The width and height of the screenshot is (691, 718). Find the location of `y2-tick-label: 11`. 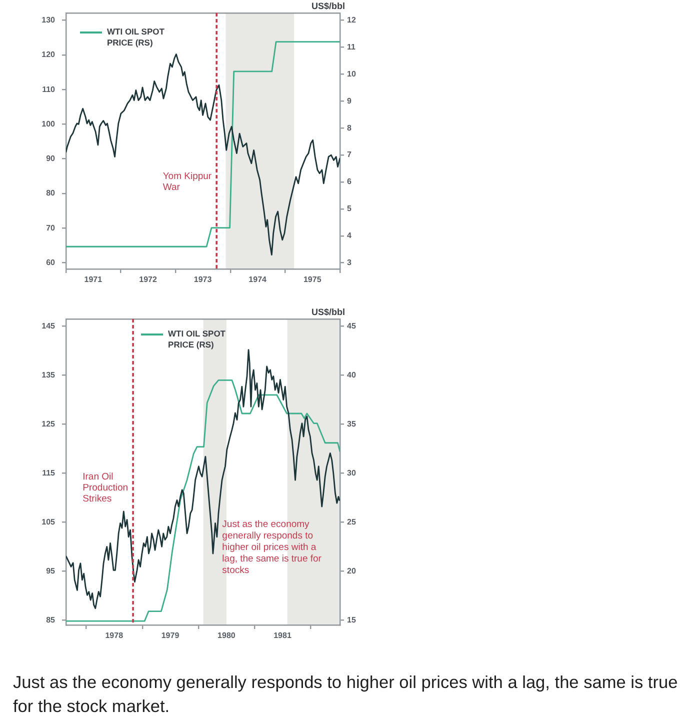

y2-tick-label: 11 is located at coordinates (351, 47).